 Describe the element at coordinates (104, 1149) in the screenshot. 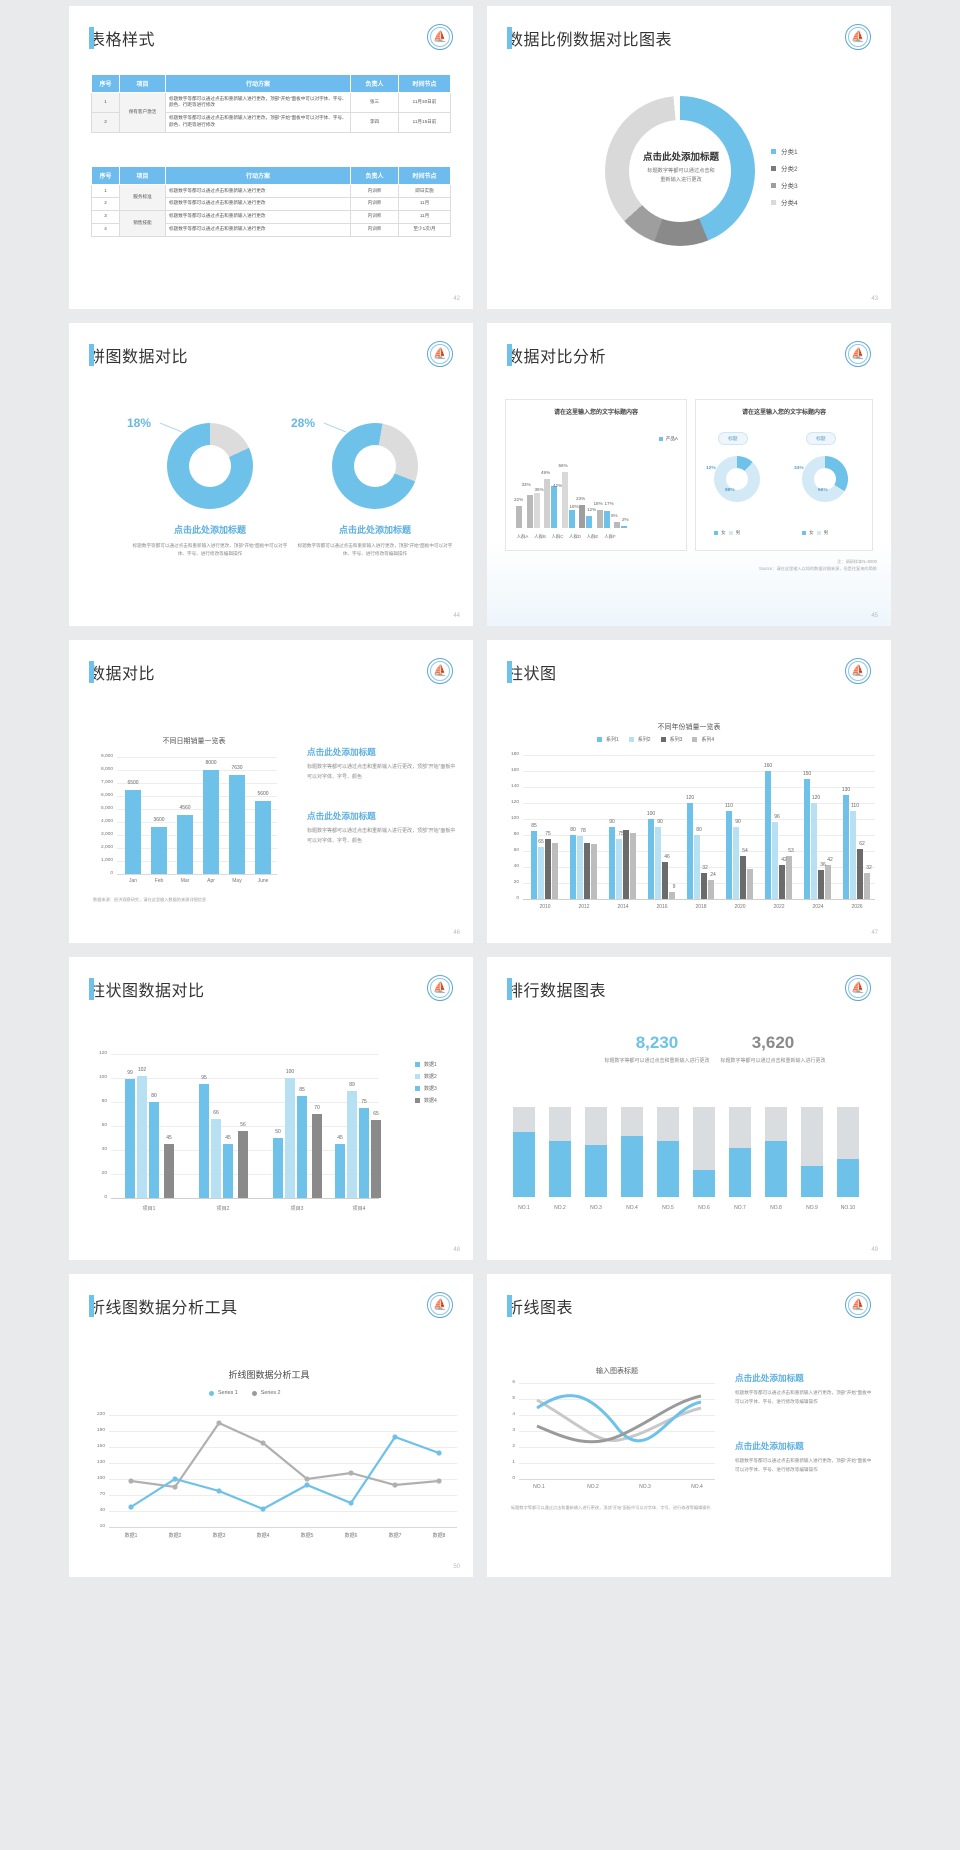

I see `y-tick: 40` at that location.